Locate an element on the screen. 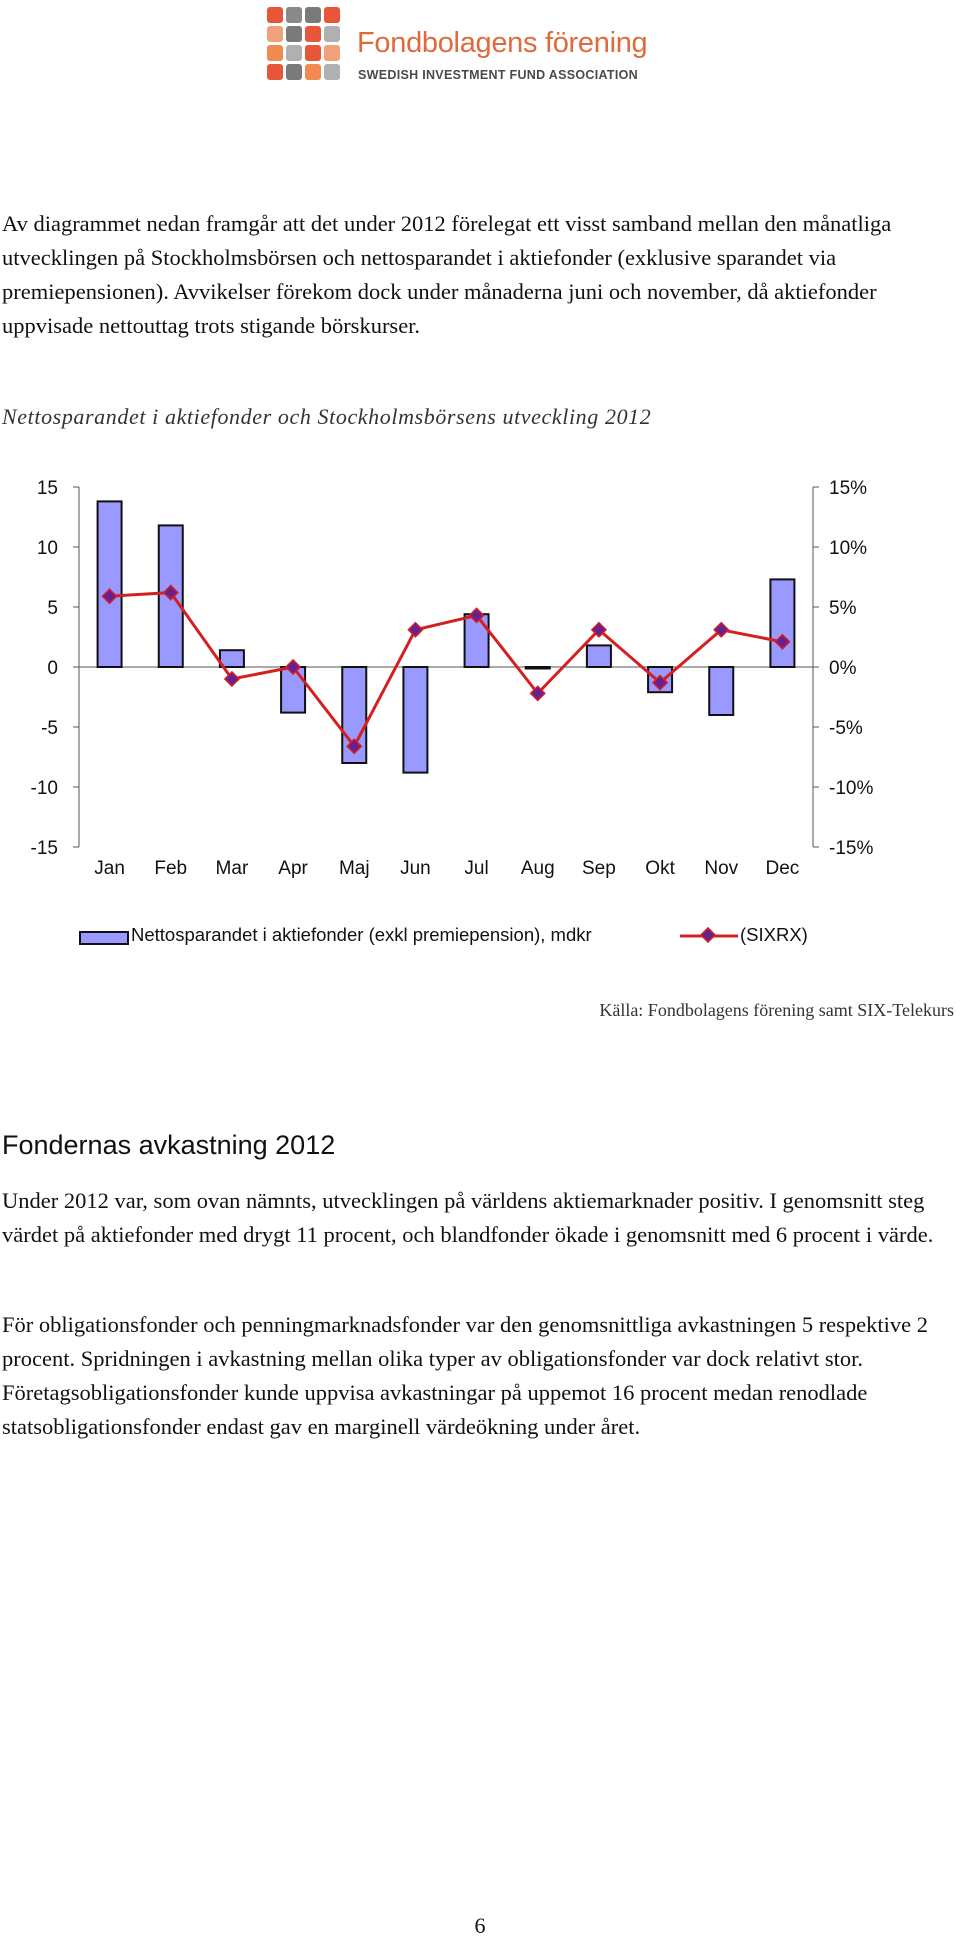 Image resolution: width=960 pixels, height=1945 pixels. x-tick-label: Mar is located at coordinates (232, 868).